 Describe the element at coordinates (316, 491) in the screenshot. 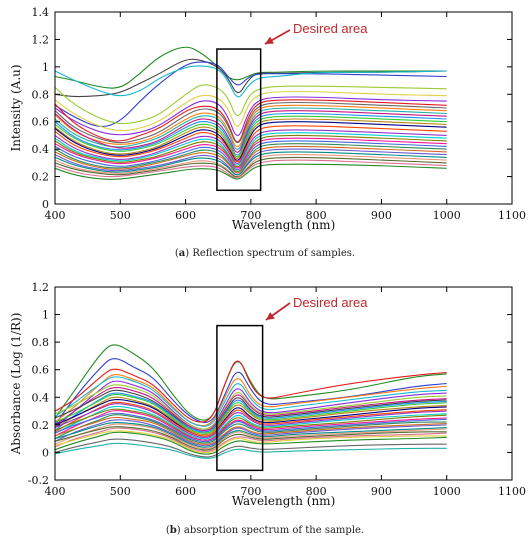

I see `x-tick-label: 800` at that location.